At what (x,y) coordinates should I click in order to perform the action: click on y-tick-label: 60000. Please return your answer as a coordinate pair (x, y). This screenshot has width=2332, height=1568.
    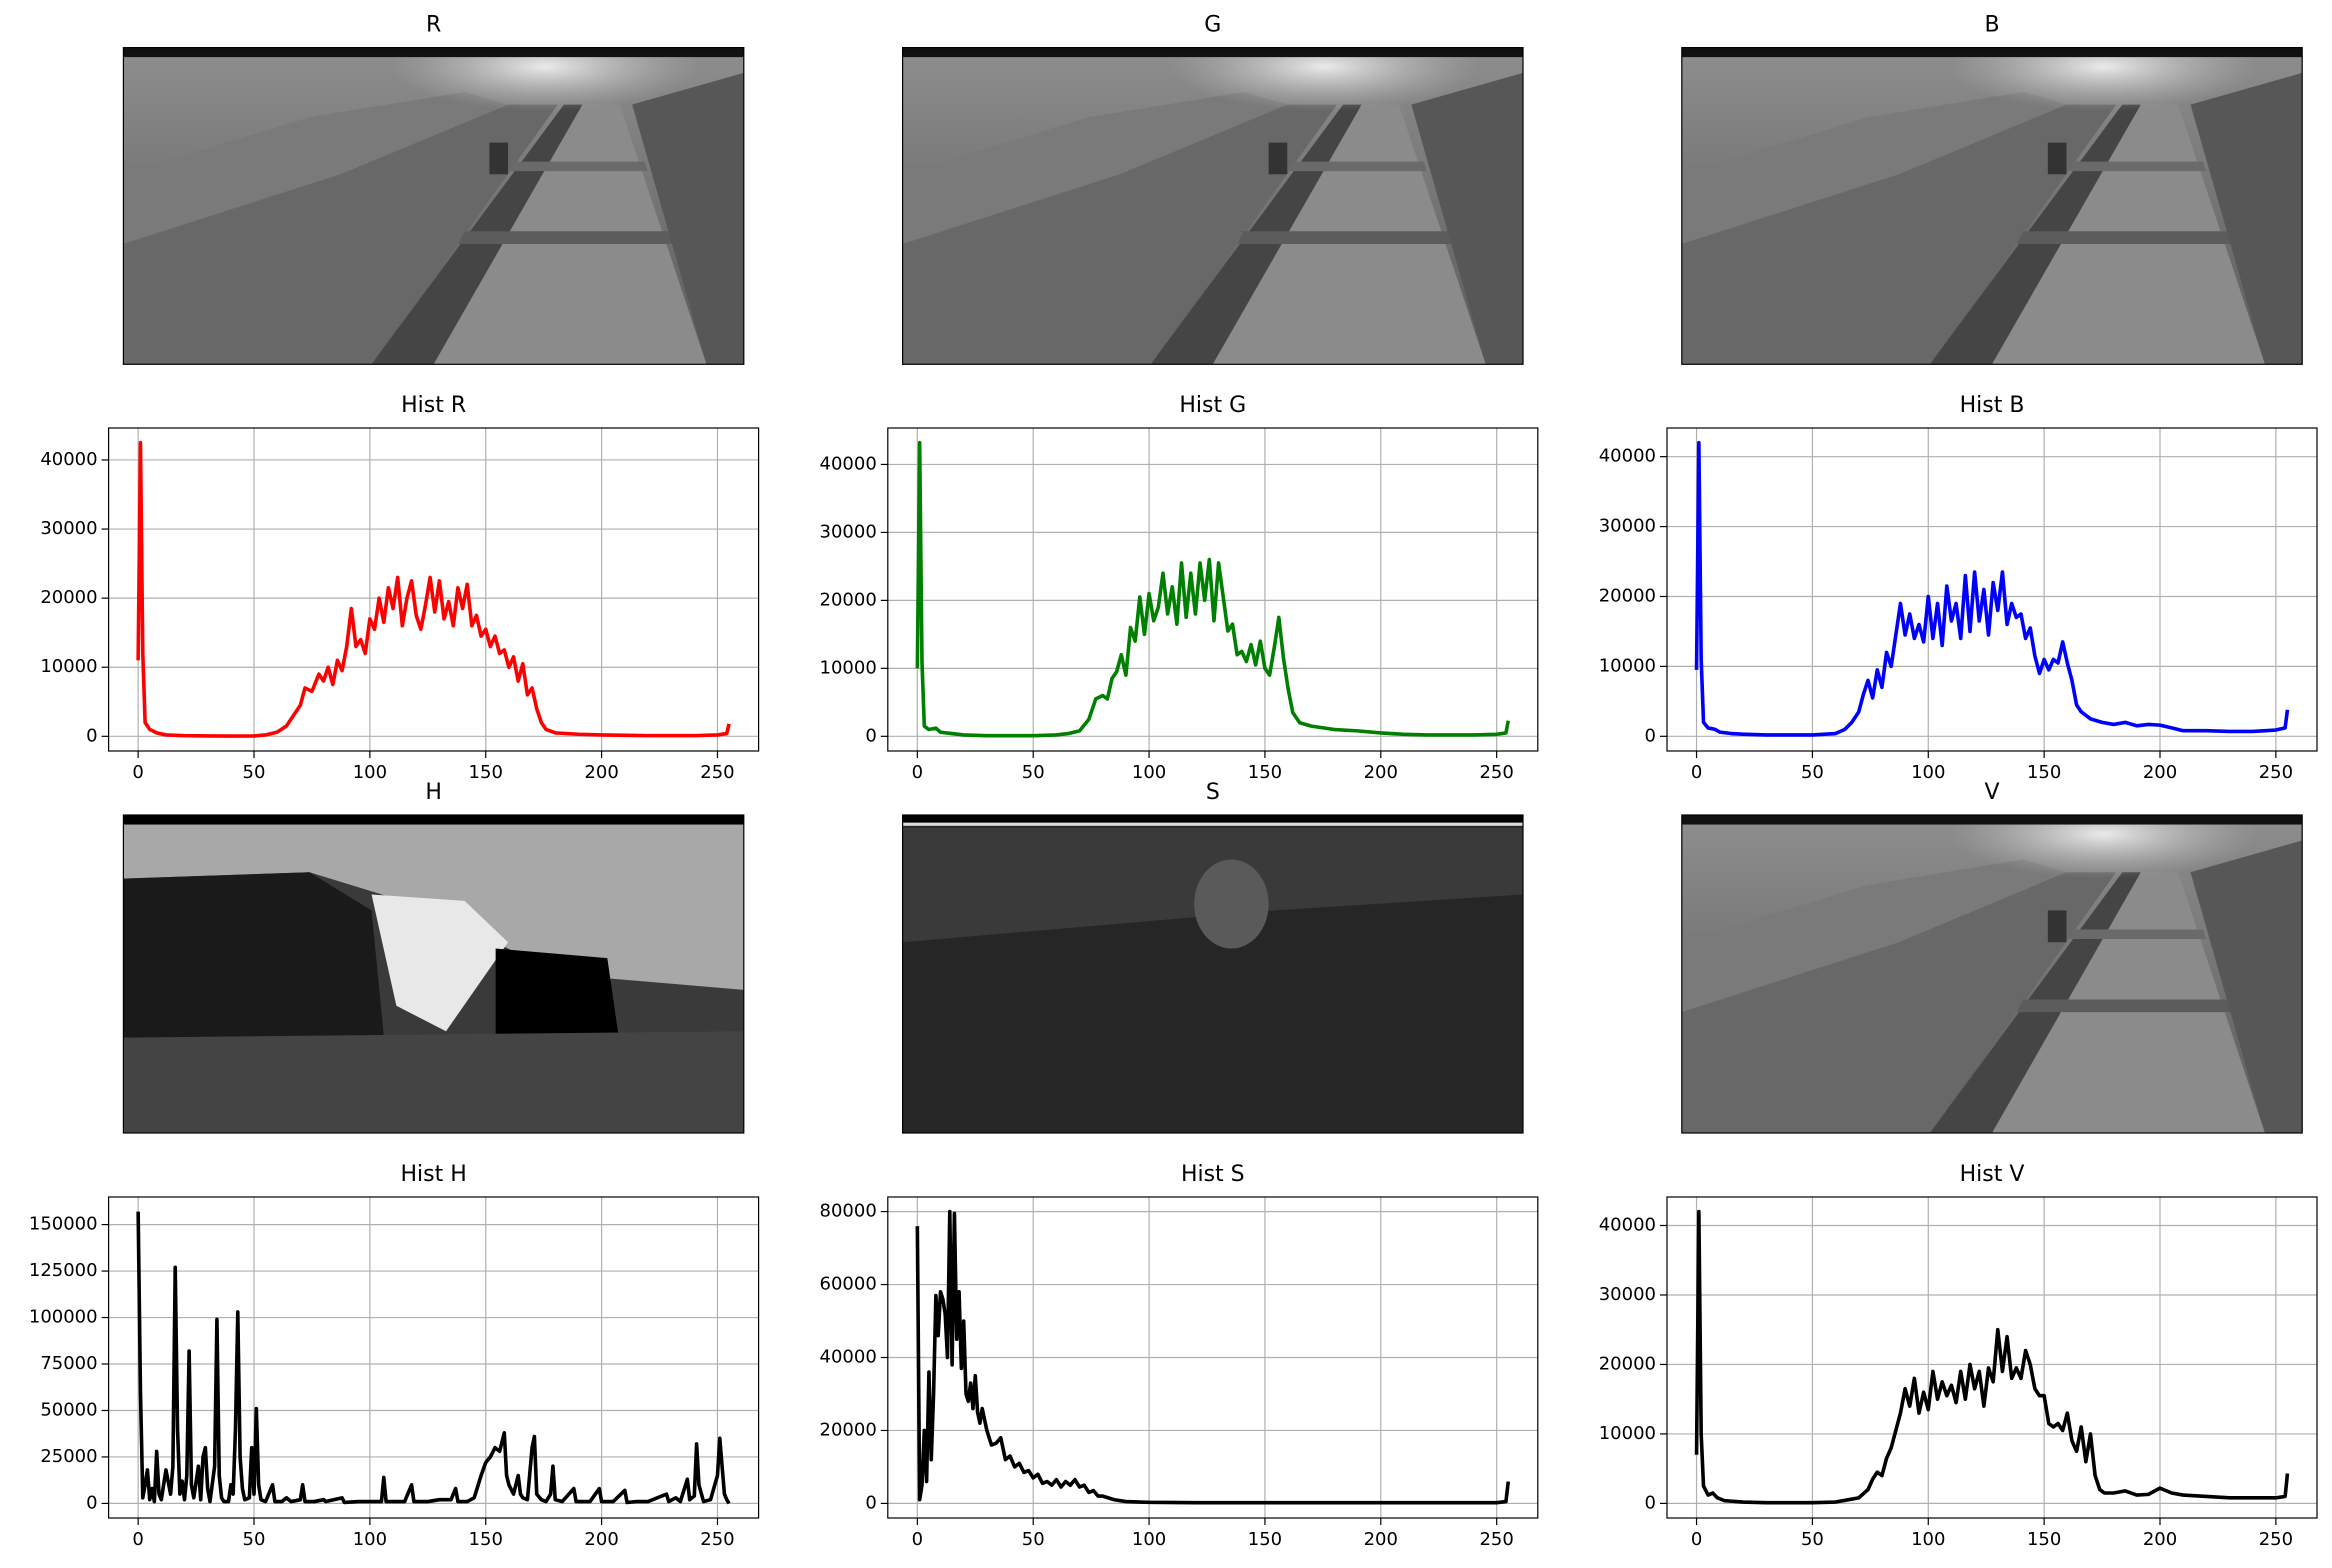
    Looking at the image, I should click on (848, 1284).